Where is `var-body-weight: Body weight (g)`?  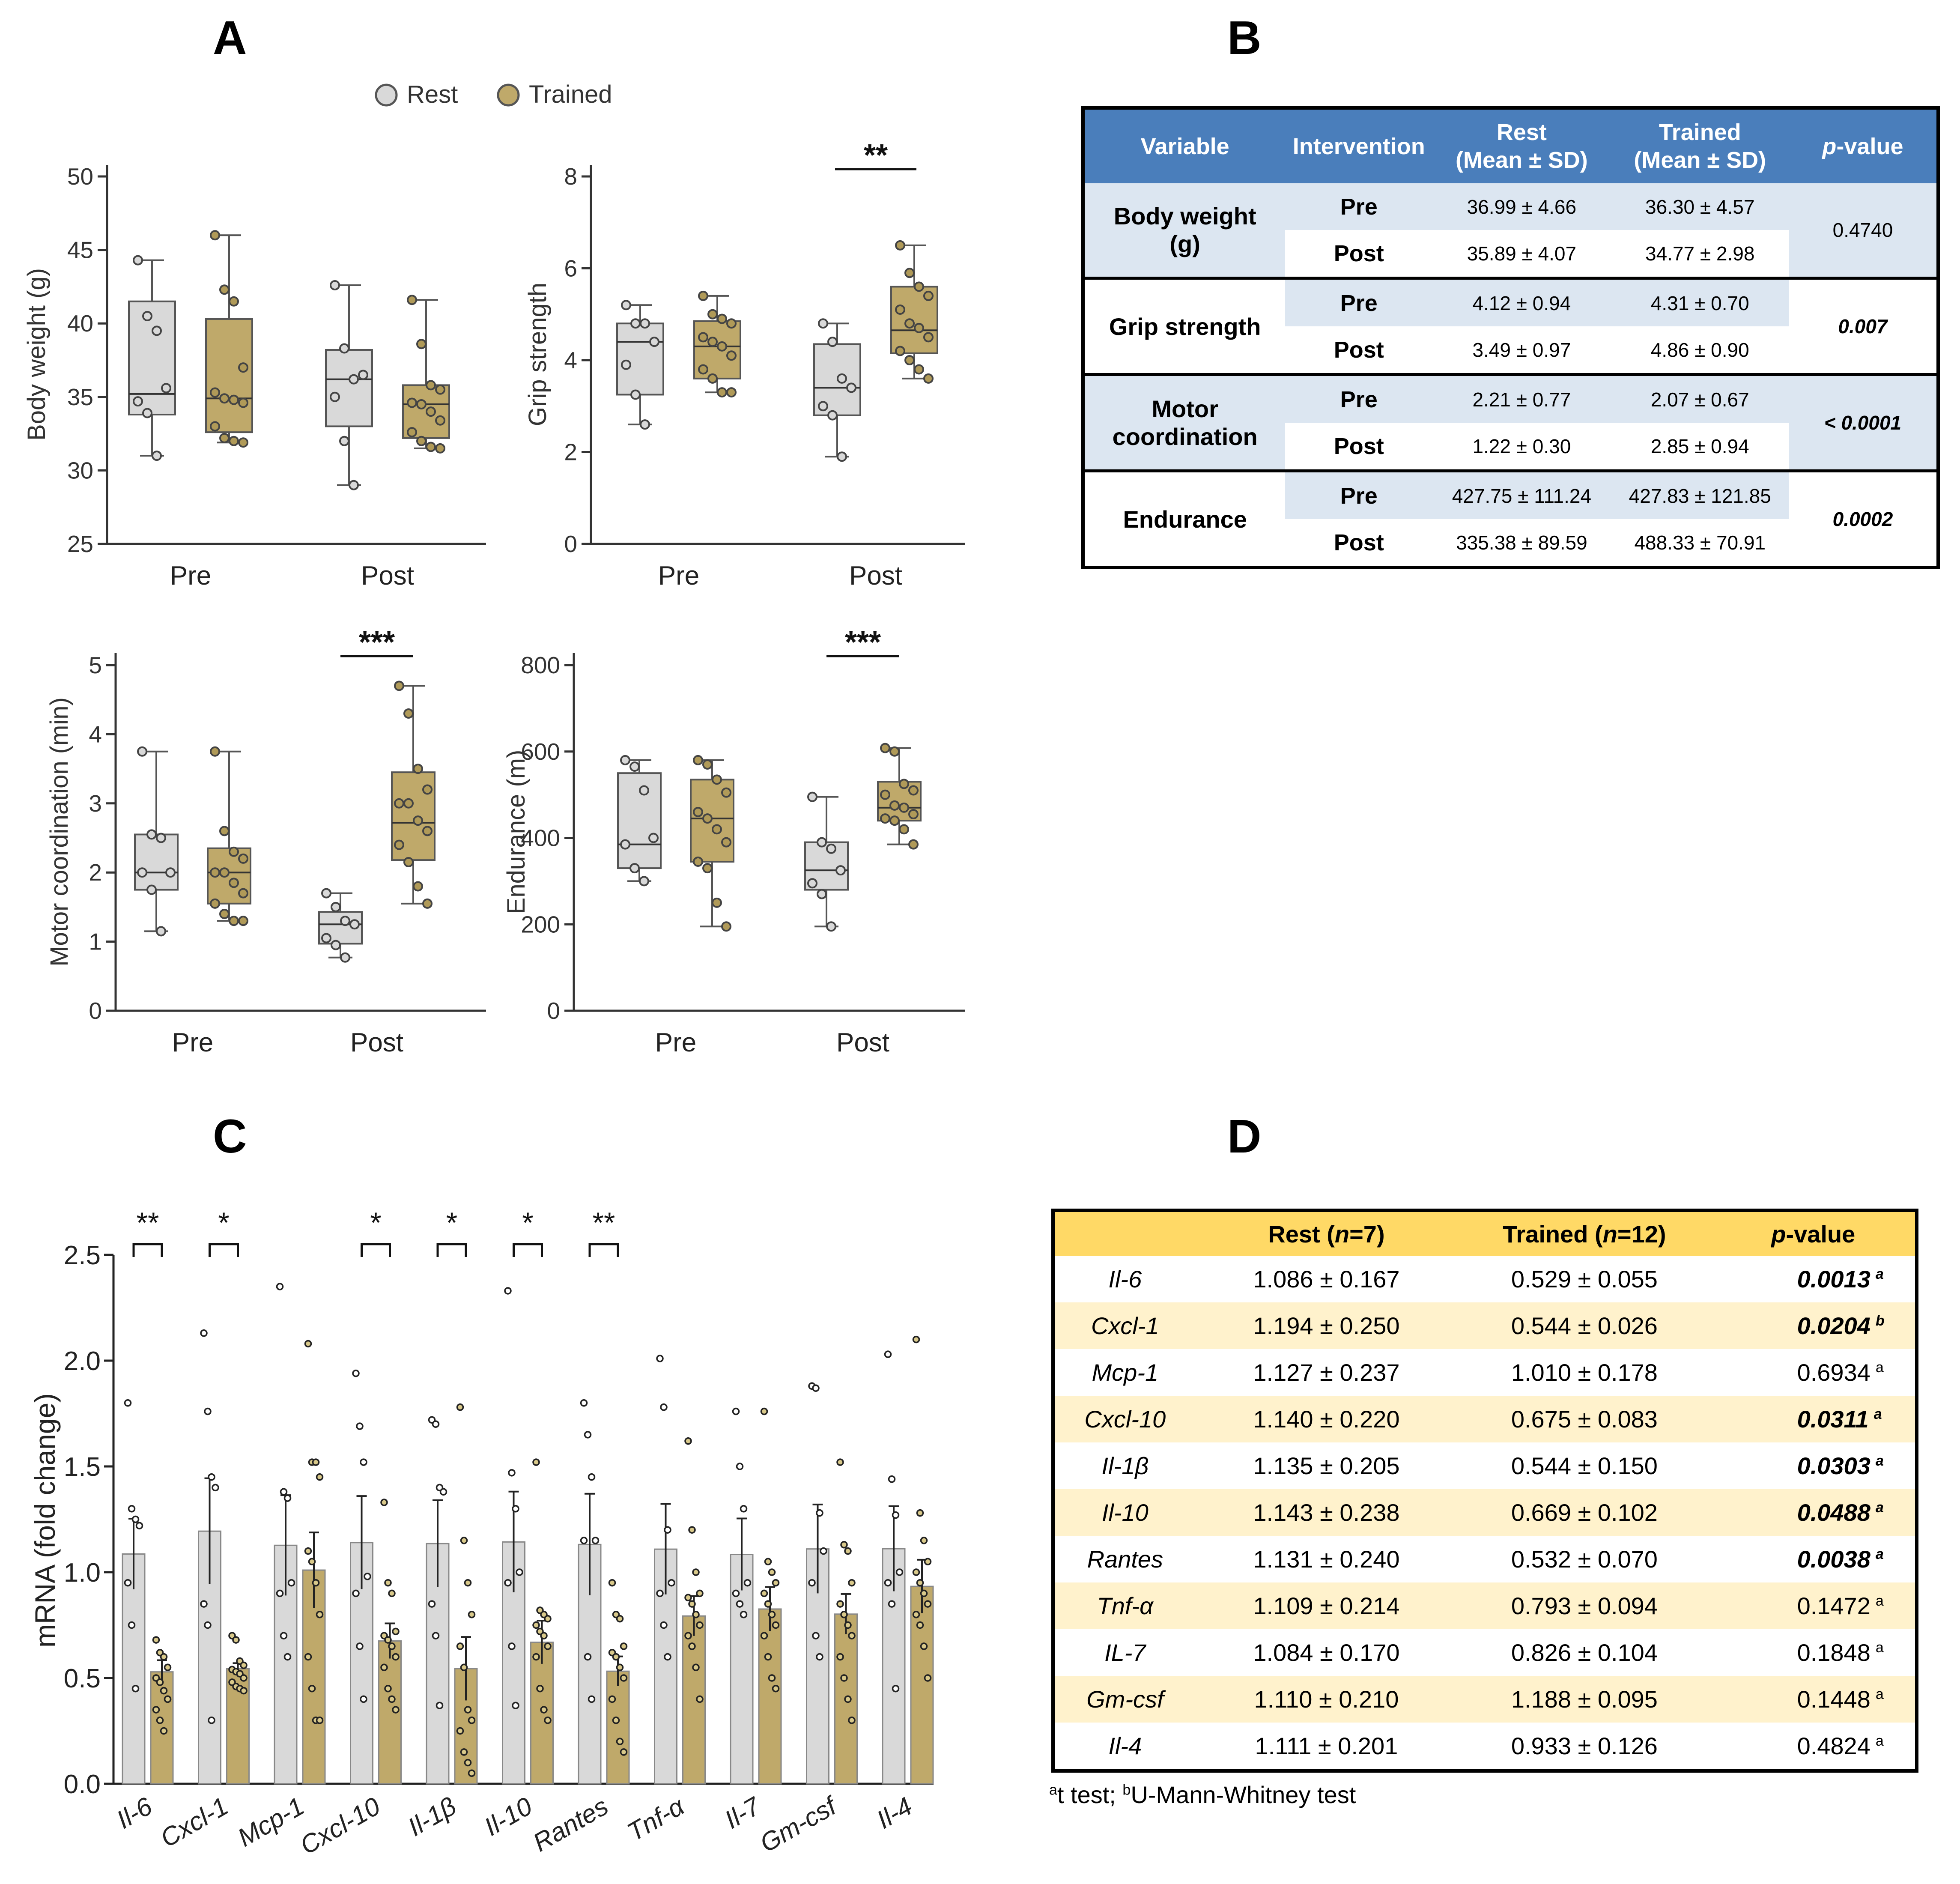 var-body-weight: Body weight (g) is located at coordinates (1184, 230).